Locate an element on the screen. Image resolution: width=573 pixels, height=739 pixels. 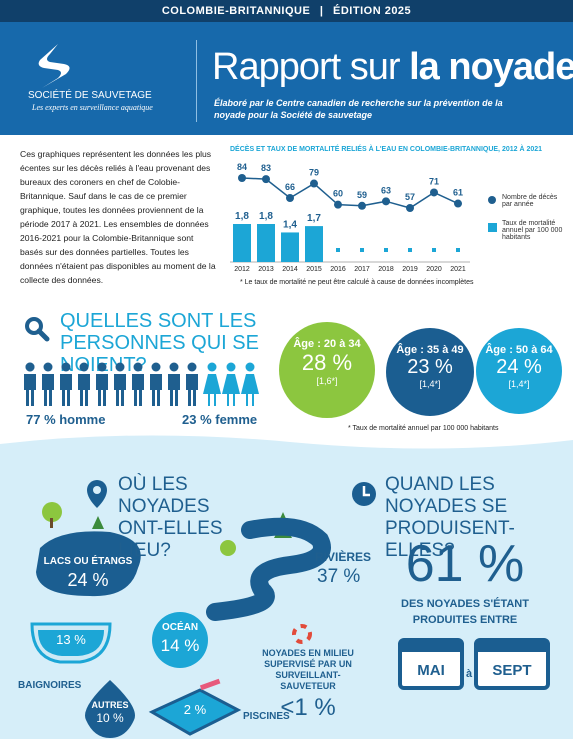
region: COLOMBIE-BRITANNIQUE is located at coordinates (236, 11).